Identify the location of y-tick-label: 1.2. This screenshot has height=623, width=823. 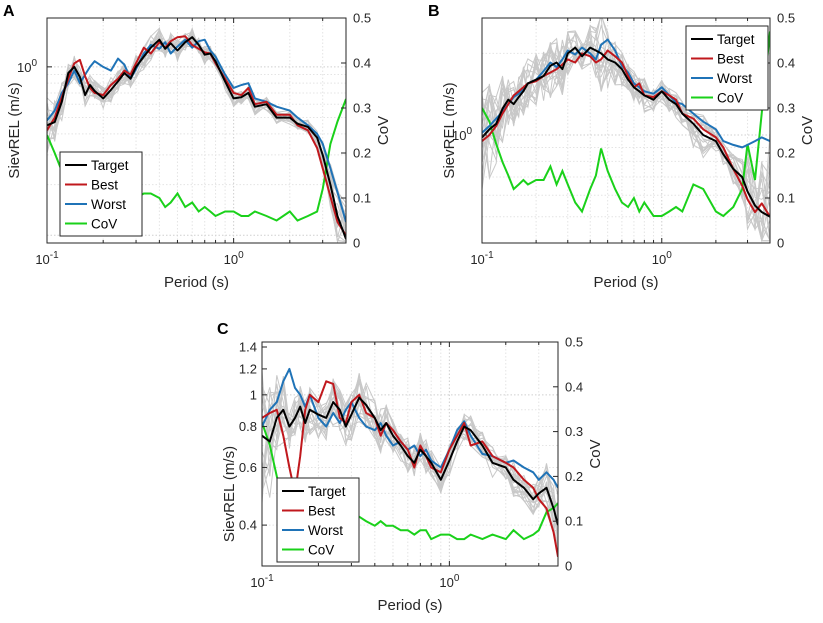
(248, 368).